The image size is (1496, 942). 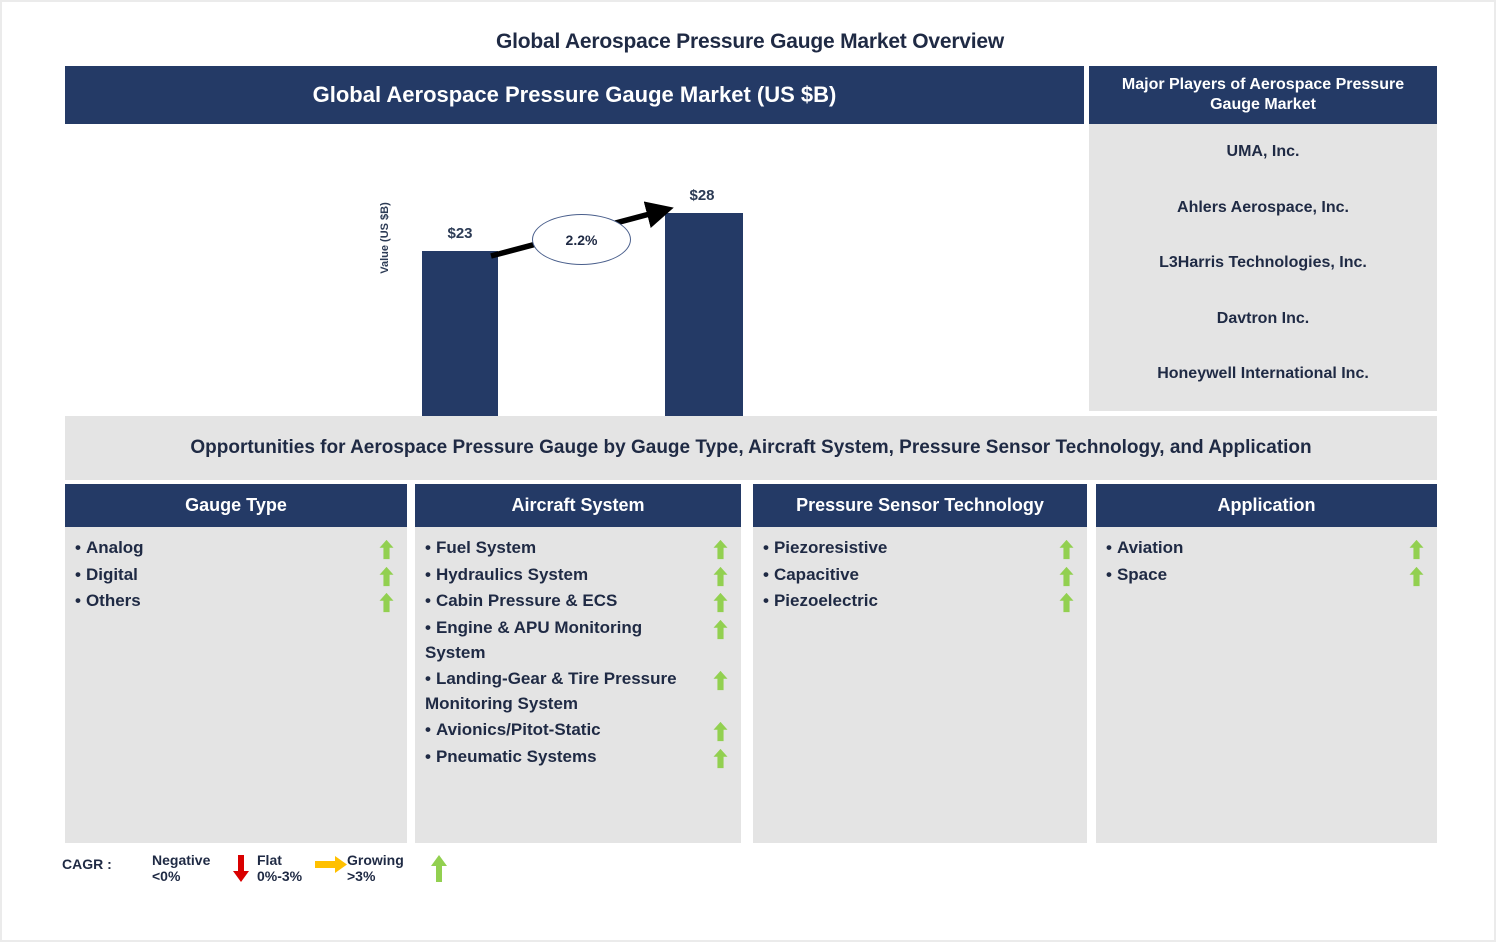 What do you see at coordinates (460, 337) in the screenshot?
I see `bar-2026` at bounding box center [460, 337].